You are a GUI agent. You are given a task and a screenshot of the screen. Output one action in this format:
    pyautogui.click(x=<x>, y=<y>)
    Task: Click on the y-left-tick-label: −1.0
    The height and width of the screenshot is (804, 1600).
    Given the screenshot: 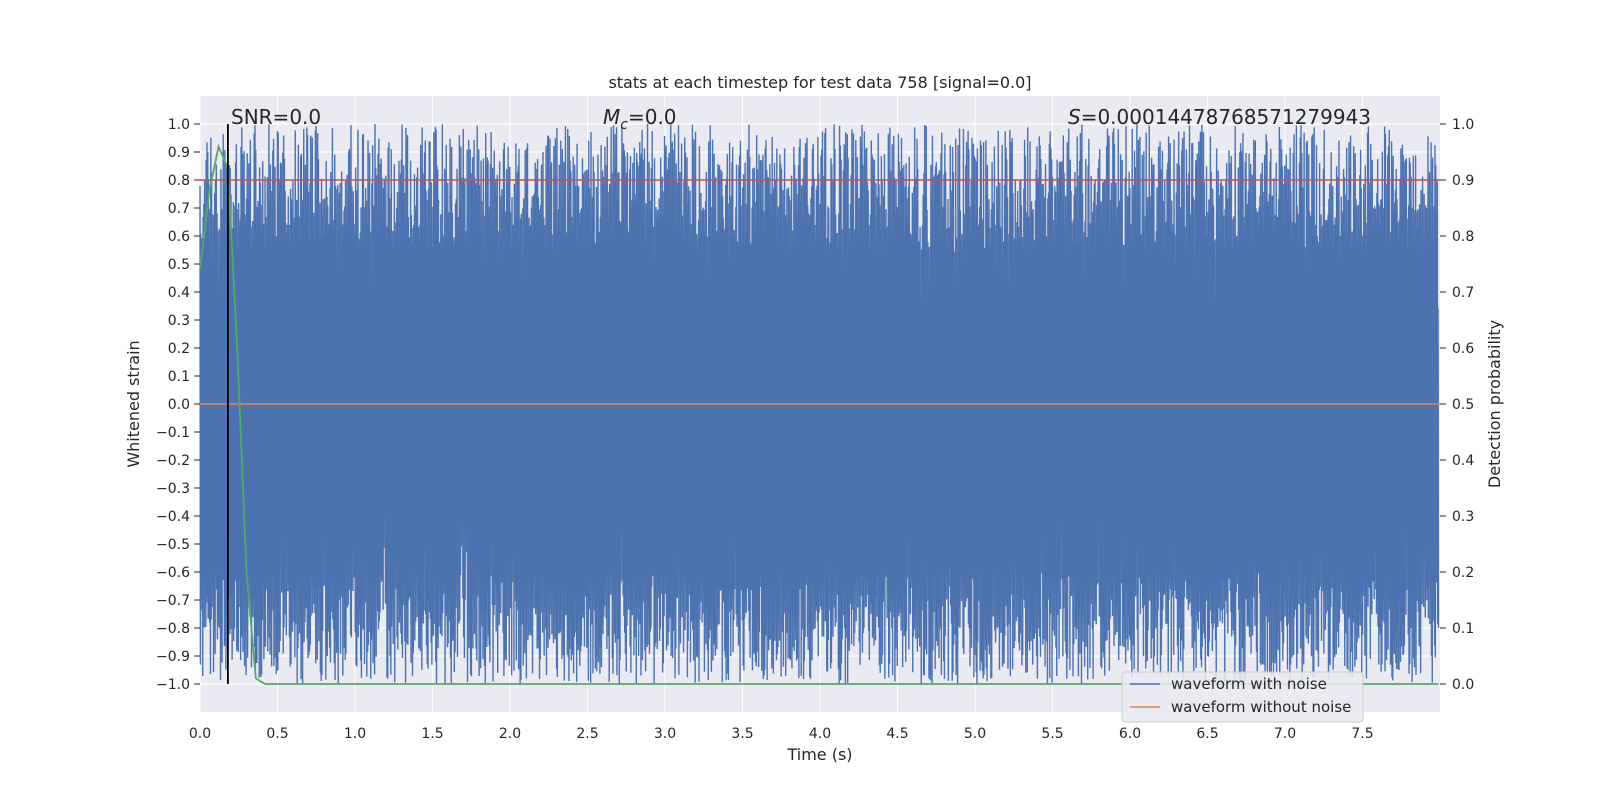 What is the action you would take?
    pyautogui.click(x=173, y=685)
    